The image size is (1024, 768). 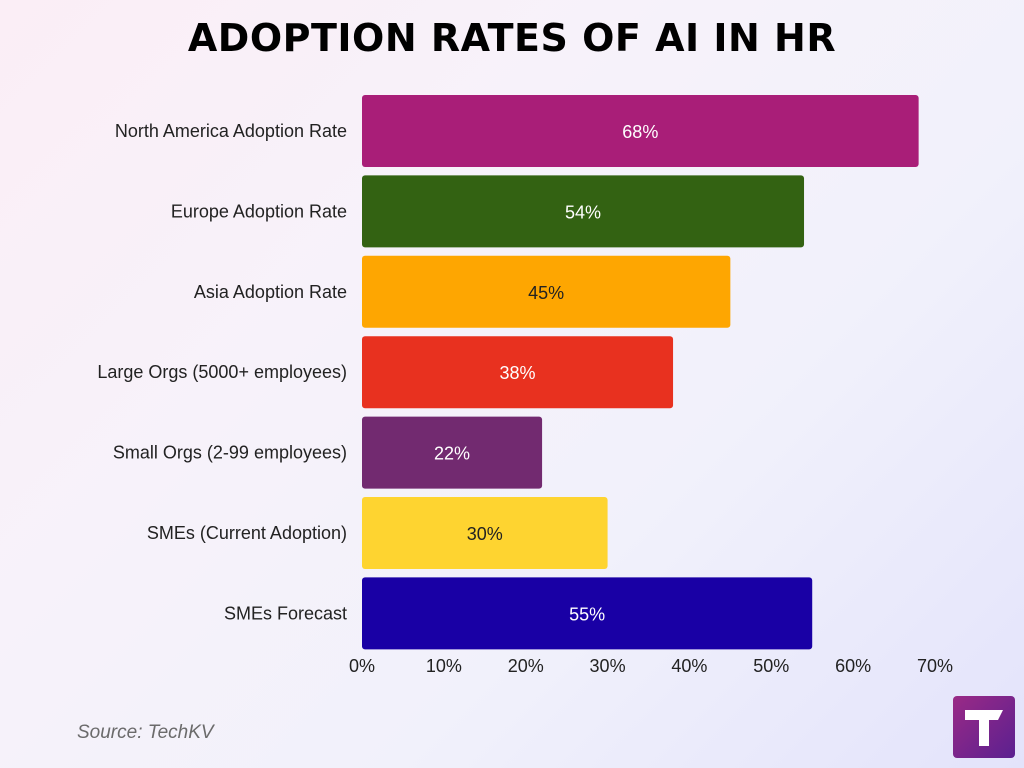 What do you see at coordinates (984, 727) in the screenshot?
I see `techkv-logo-icon` at bounding box center [984, 727].